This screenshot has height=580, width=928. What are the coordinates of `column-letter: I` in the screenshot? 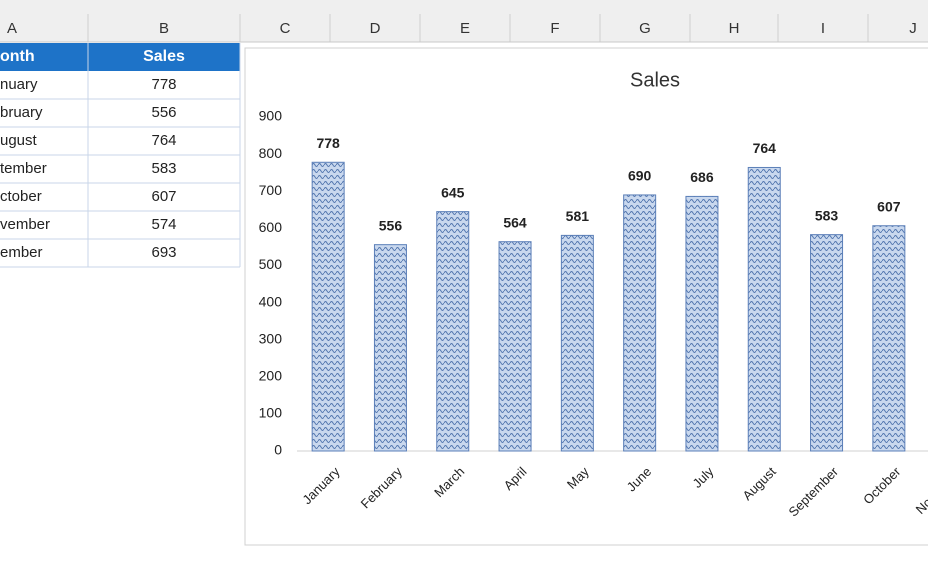 It's located at (823, 28).